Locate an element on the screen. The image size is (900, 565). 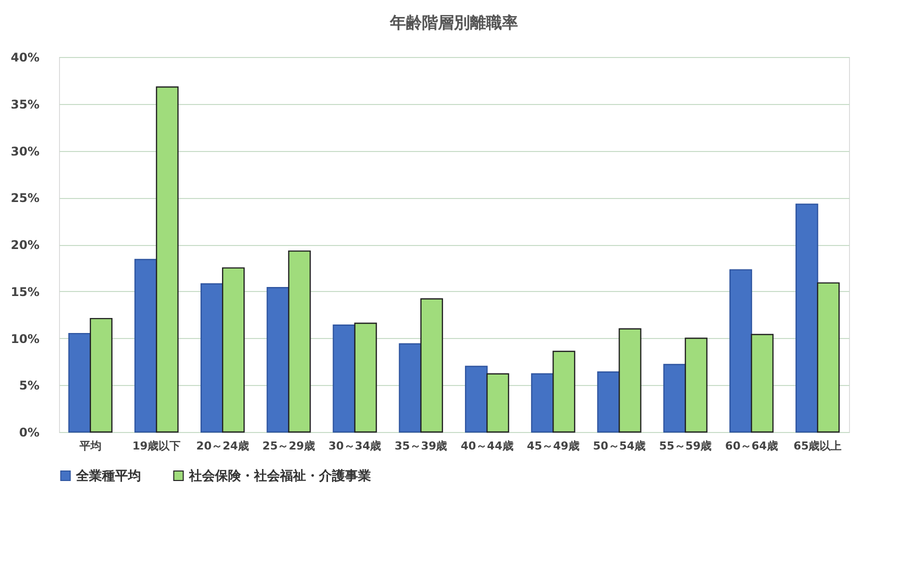
x-tick-label: 25～29歳 is located at coordinates (289, 446).